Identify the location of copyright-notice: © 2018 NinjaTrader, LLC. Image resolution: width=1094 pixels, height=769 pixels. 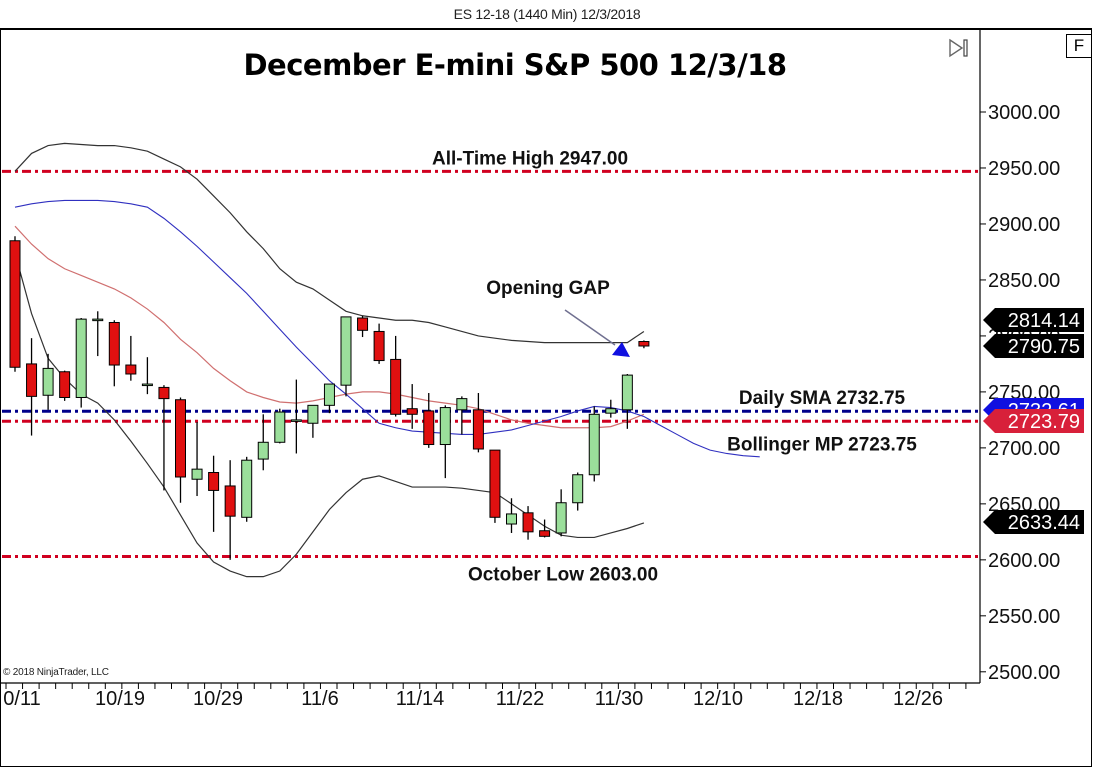
(56, 672).